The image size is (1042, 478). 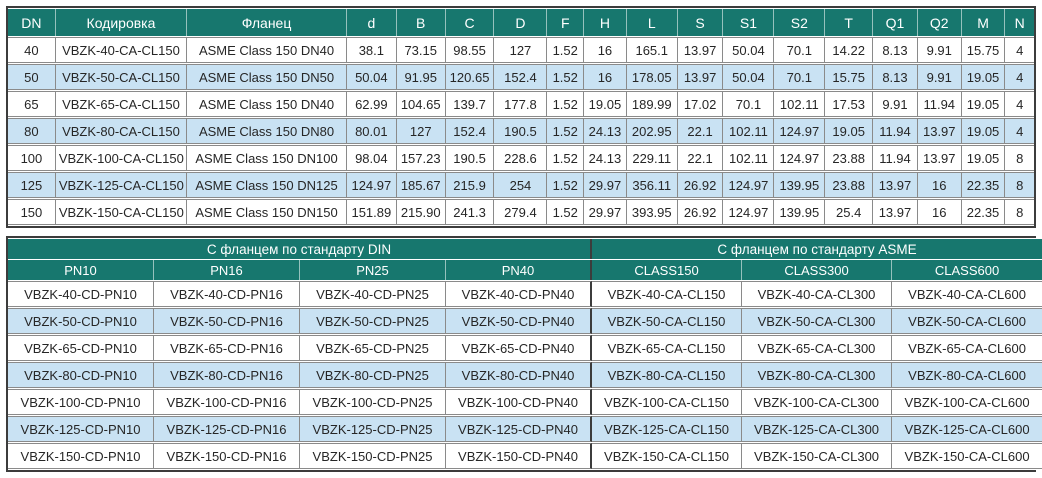 What do you see at coordinates (983, 22) in the screenshot?
I see `dim-column-header-m: M` at bounding box center [983, 22].